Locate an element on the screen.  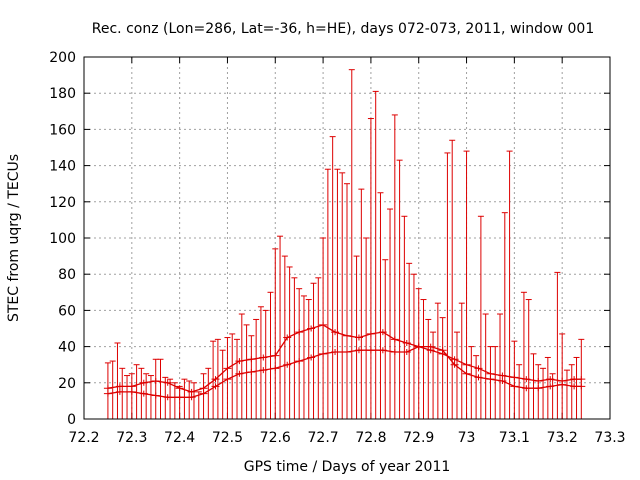
y-axis-label: STEC from uqrg / TECUs is located at coordinates (14, 238).